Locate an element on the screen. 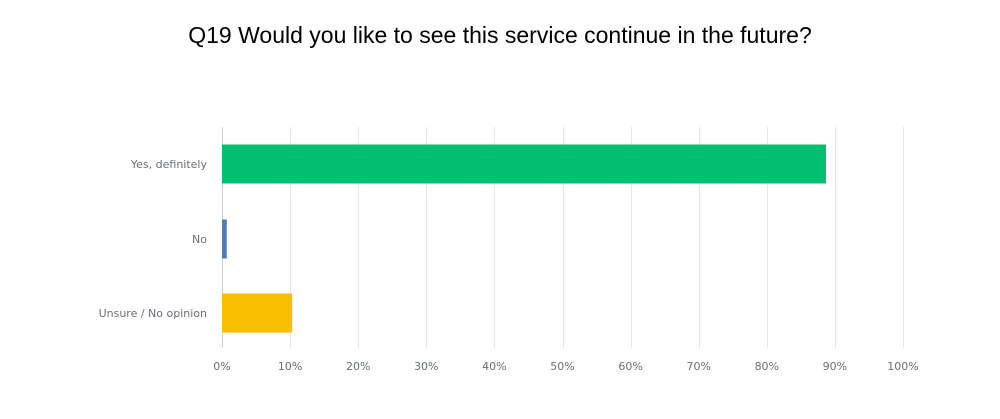  x-axis-tick-labels: 0% 10% 20% 30% 40% 50% 60% 70% 80% 90% 100% is located at coordinates (565, 366).